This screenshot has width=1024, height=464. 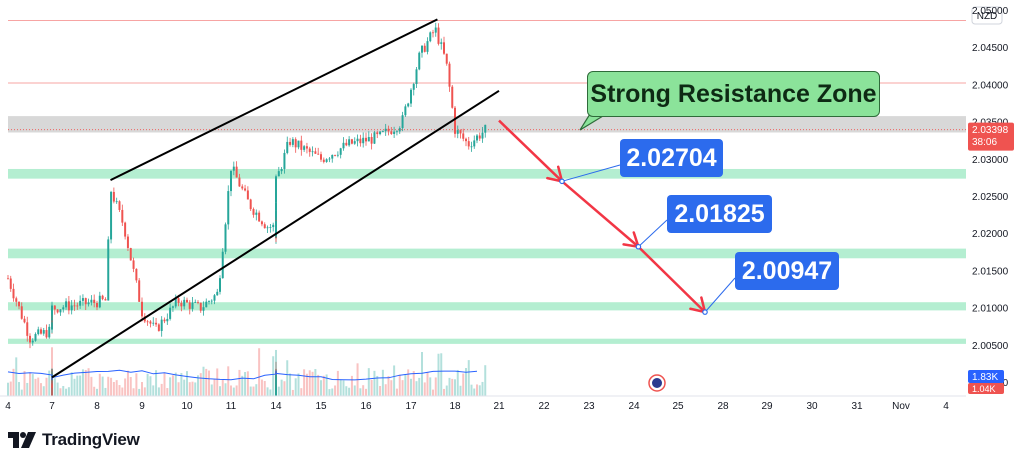 I want to click on target-label-1: 2.02704, so click(x=671, y=158).